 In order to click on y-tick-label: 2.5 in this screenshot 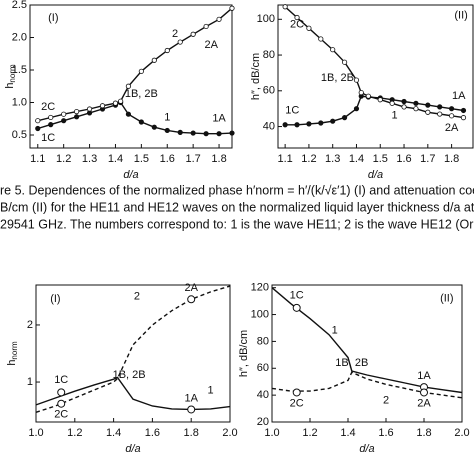, I will do `click(19, 5)`.